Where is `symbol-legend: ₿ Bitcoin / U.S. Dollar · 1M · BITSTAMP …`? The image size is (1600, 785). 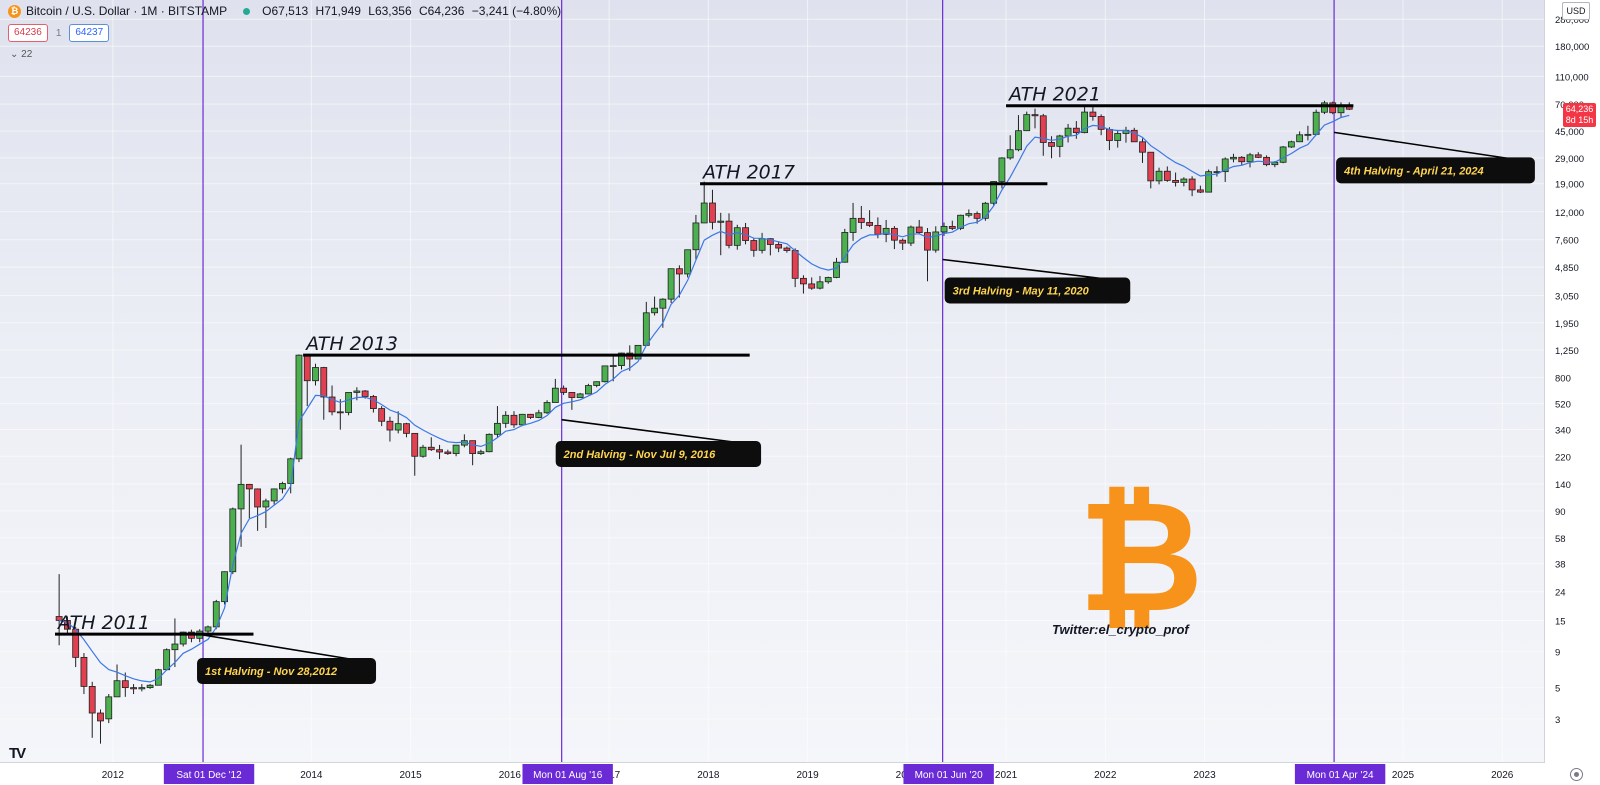 symbol-legend: ₿ Bitcoin / U.S. Dollar · 1M · BITSTAMP … is located at coordinates (286, 11).